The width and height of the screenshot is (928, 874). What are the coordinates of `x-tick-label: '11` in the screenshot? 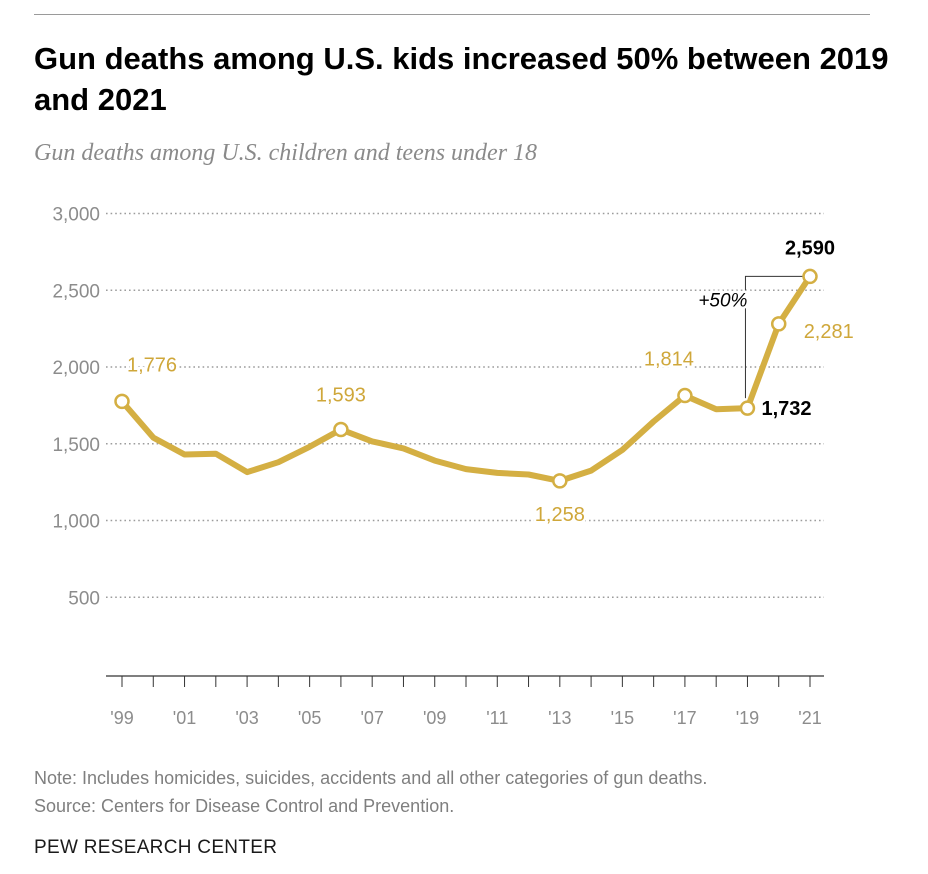 It's located at (497, 718).